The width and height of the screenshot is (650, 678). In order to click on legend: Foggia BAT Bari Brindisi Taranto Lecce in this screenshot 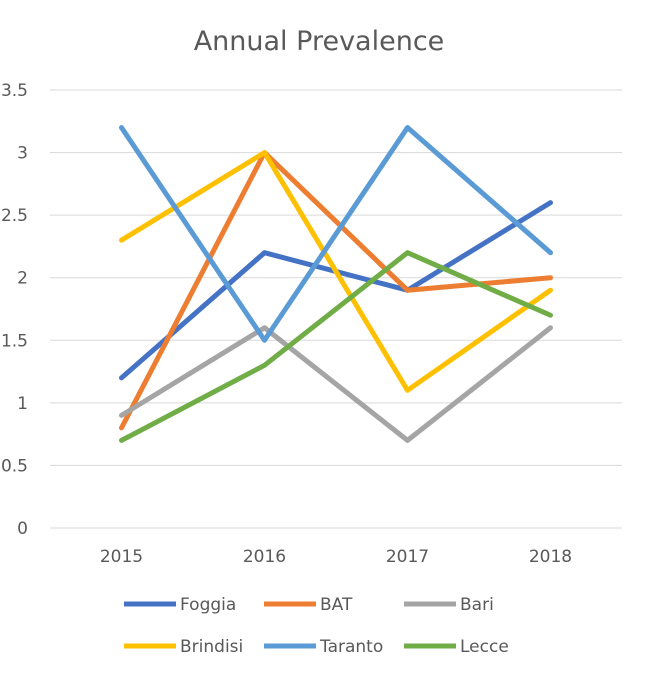, I will do `click(316, 626)`.